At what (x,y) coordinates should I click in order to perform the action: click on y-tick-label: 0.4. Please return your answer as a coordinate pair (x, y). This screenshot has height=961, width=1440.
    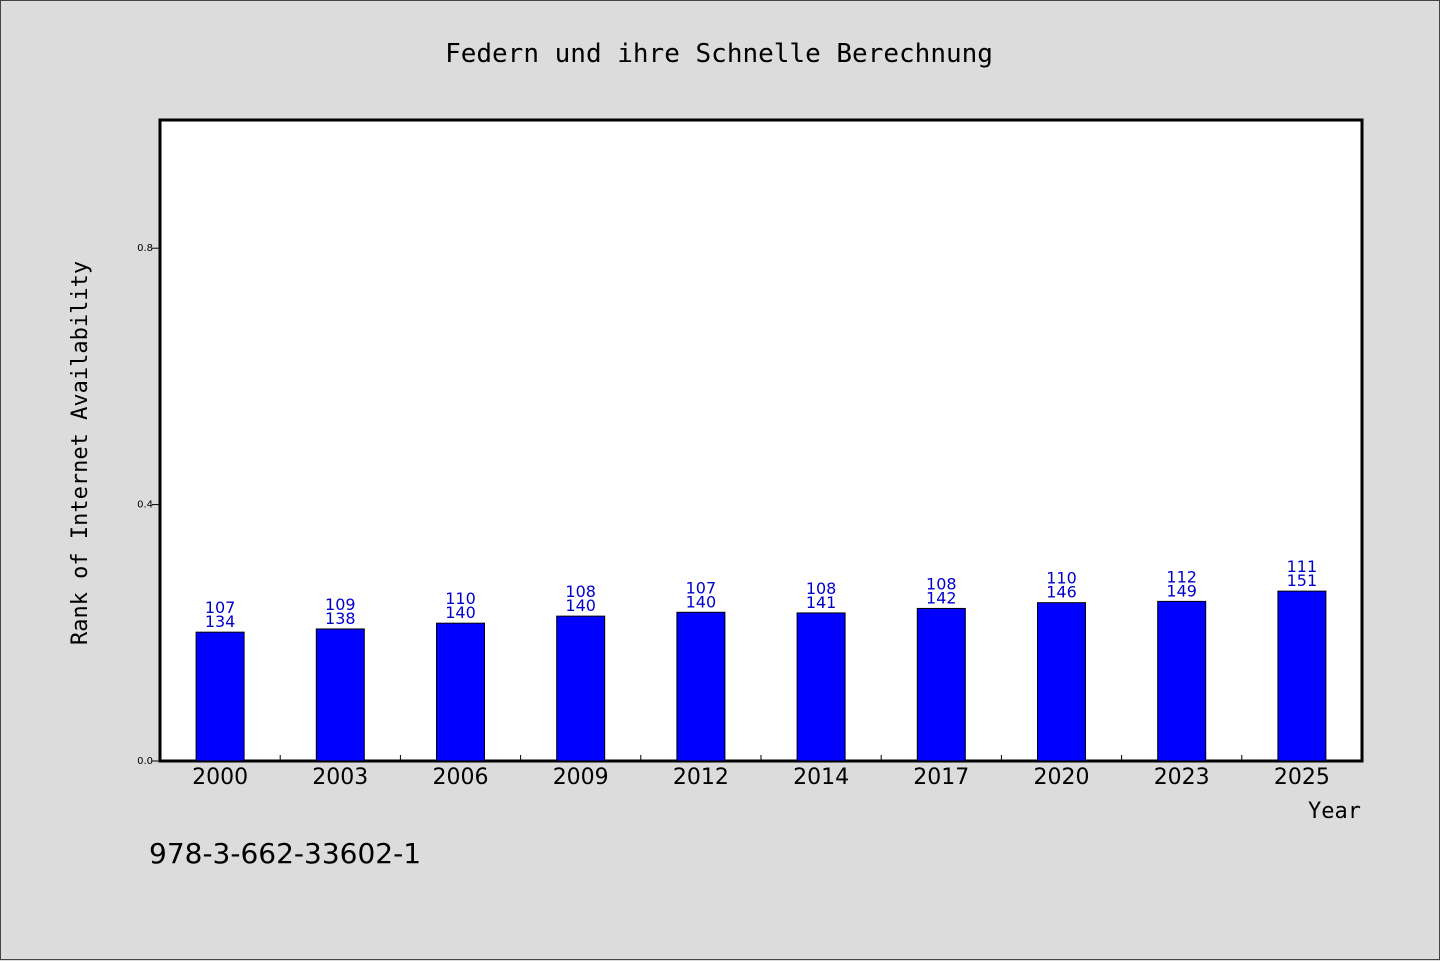
    Looking at the image, I should click on (145, 505).